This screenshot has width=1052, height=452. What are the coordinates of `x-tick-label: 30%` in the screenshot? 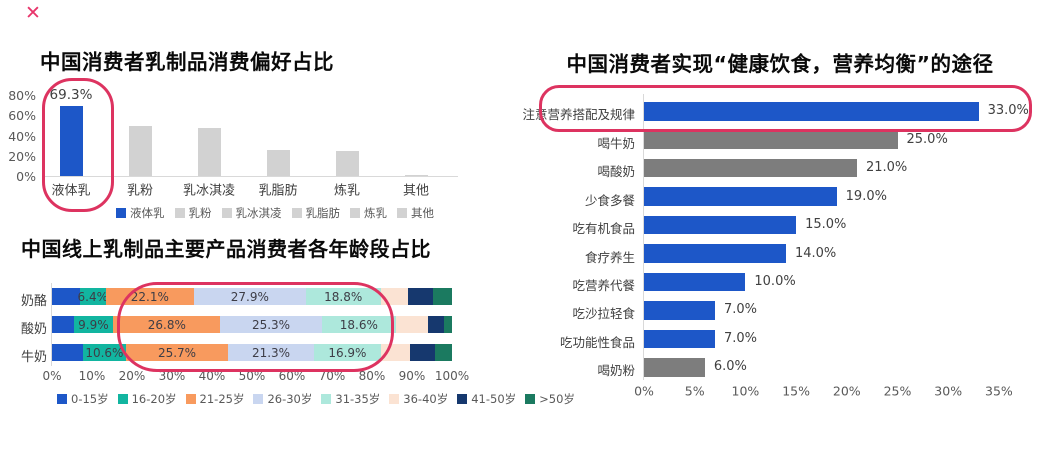 It's located at (948, 391).